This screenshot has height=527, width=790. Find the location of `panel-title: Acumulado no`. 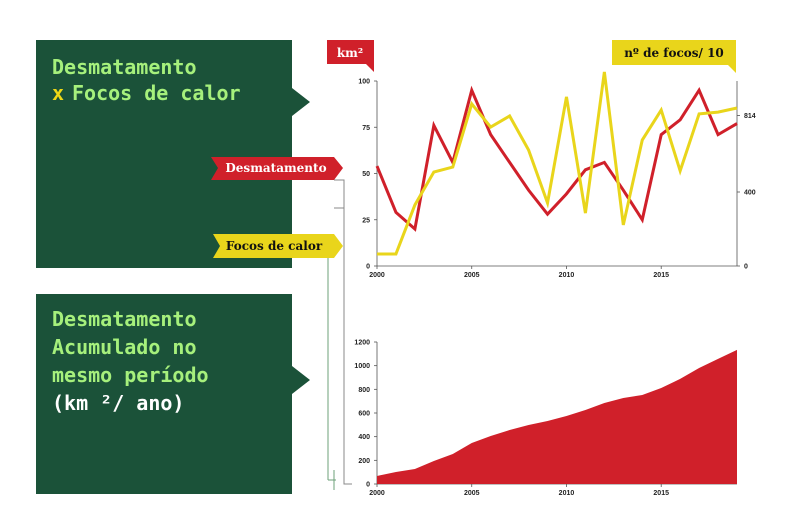

panel-title: Acumulado no is located at coordinates (124, 347).